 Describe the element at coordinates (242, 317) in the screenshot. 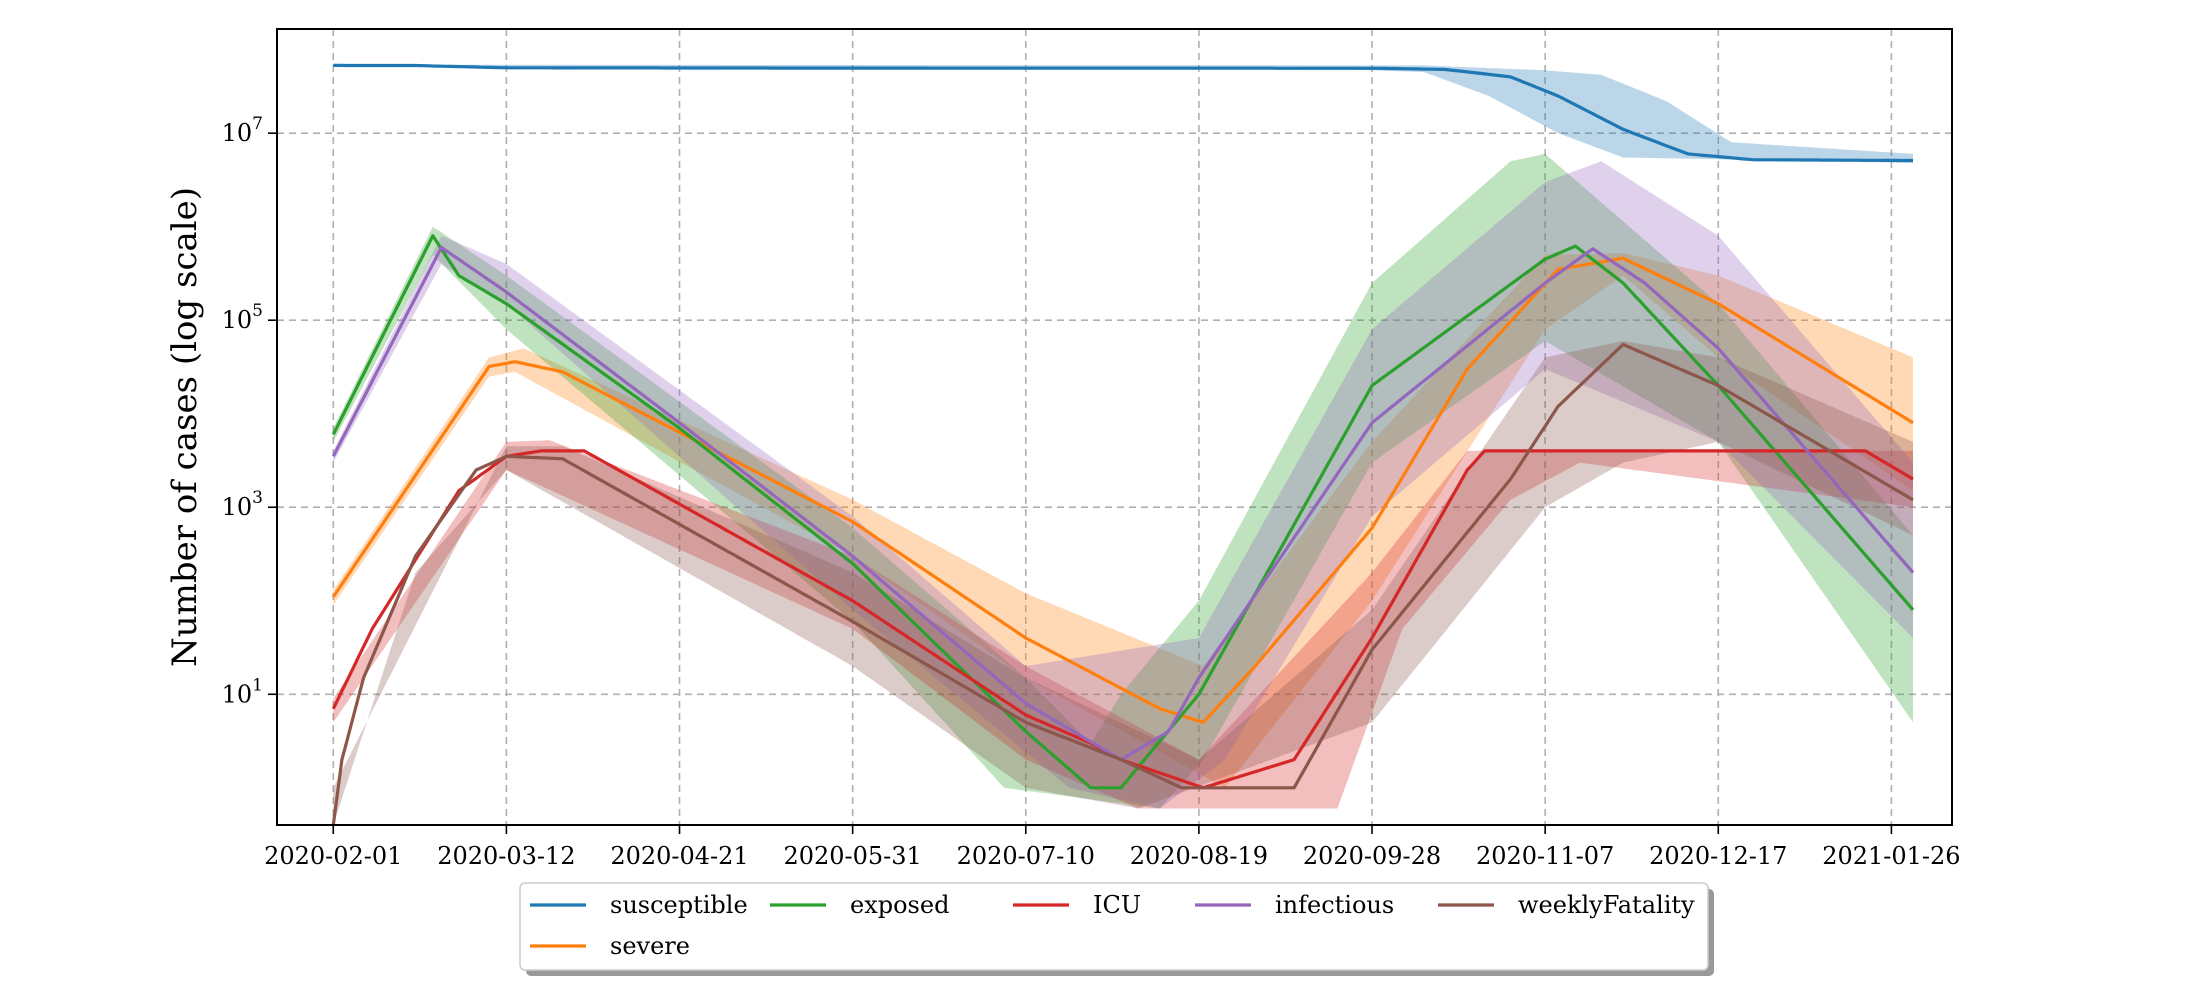

I see `y-tick-label: 10⁵` at that location.